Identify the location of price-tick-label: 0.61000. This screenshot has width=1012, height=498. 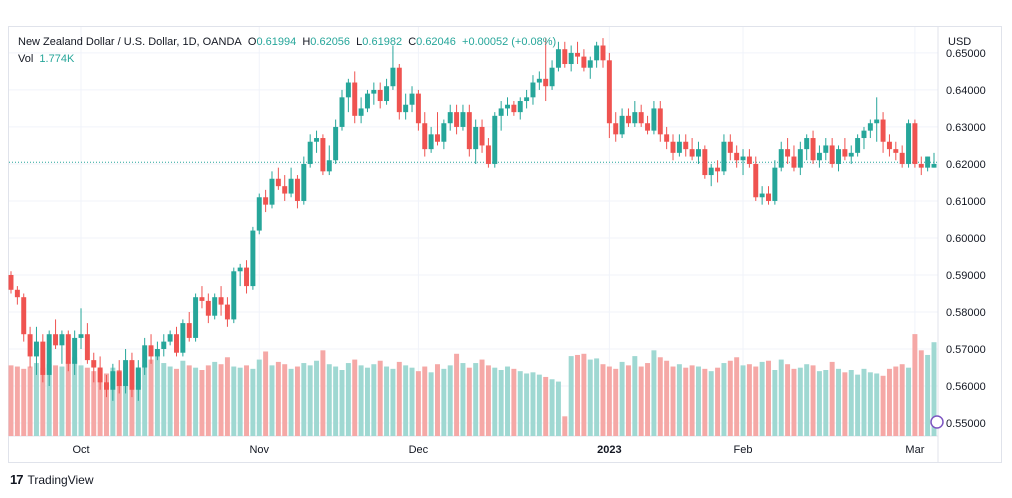
(966, 202).